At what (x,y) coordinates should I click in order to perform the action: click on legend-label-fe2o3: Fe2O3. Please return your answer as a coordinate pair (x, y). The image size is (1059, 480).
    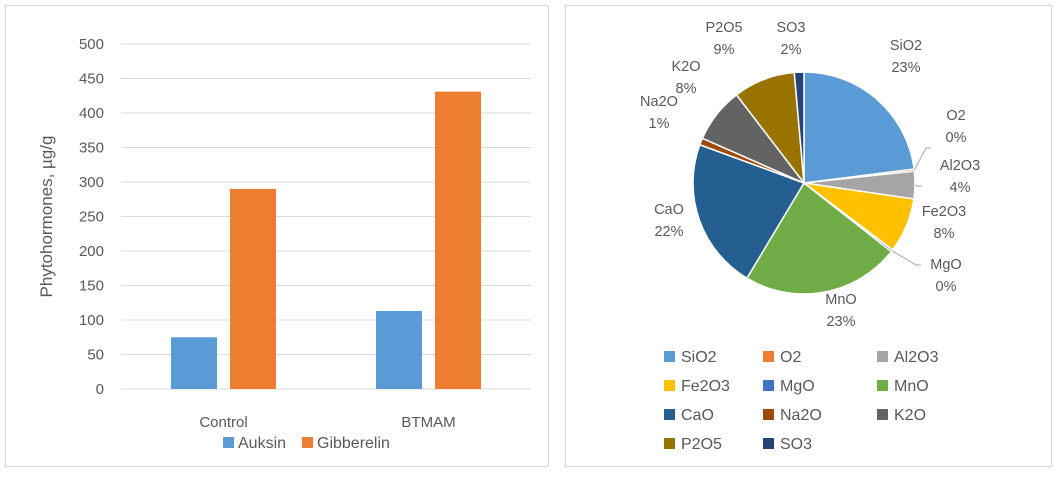
    Looking at the image, I should click on (705, 386).